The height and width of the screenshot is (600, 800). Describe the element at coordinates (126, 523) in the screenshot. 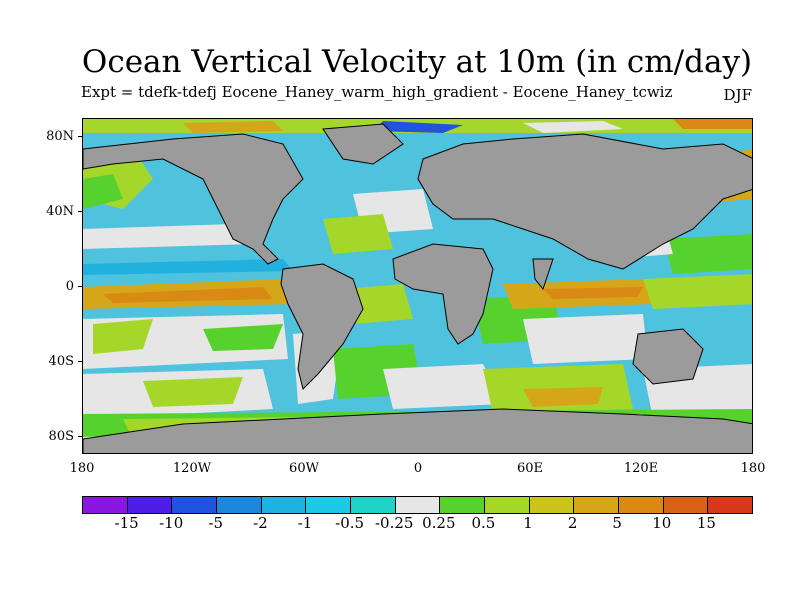

I see `colorbar-label: -15` at that location.